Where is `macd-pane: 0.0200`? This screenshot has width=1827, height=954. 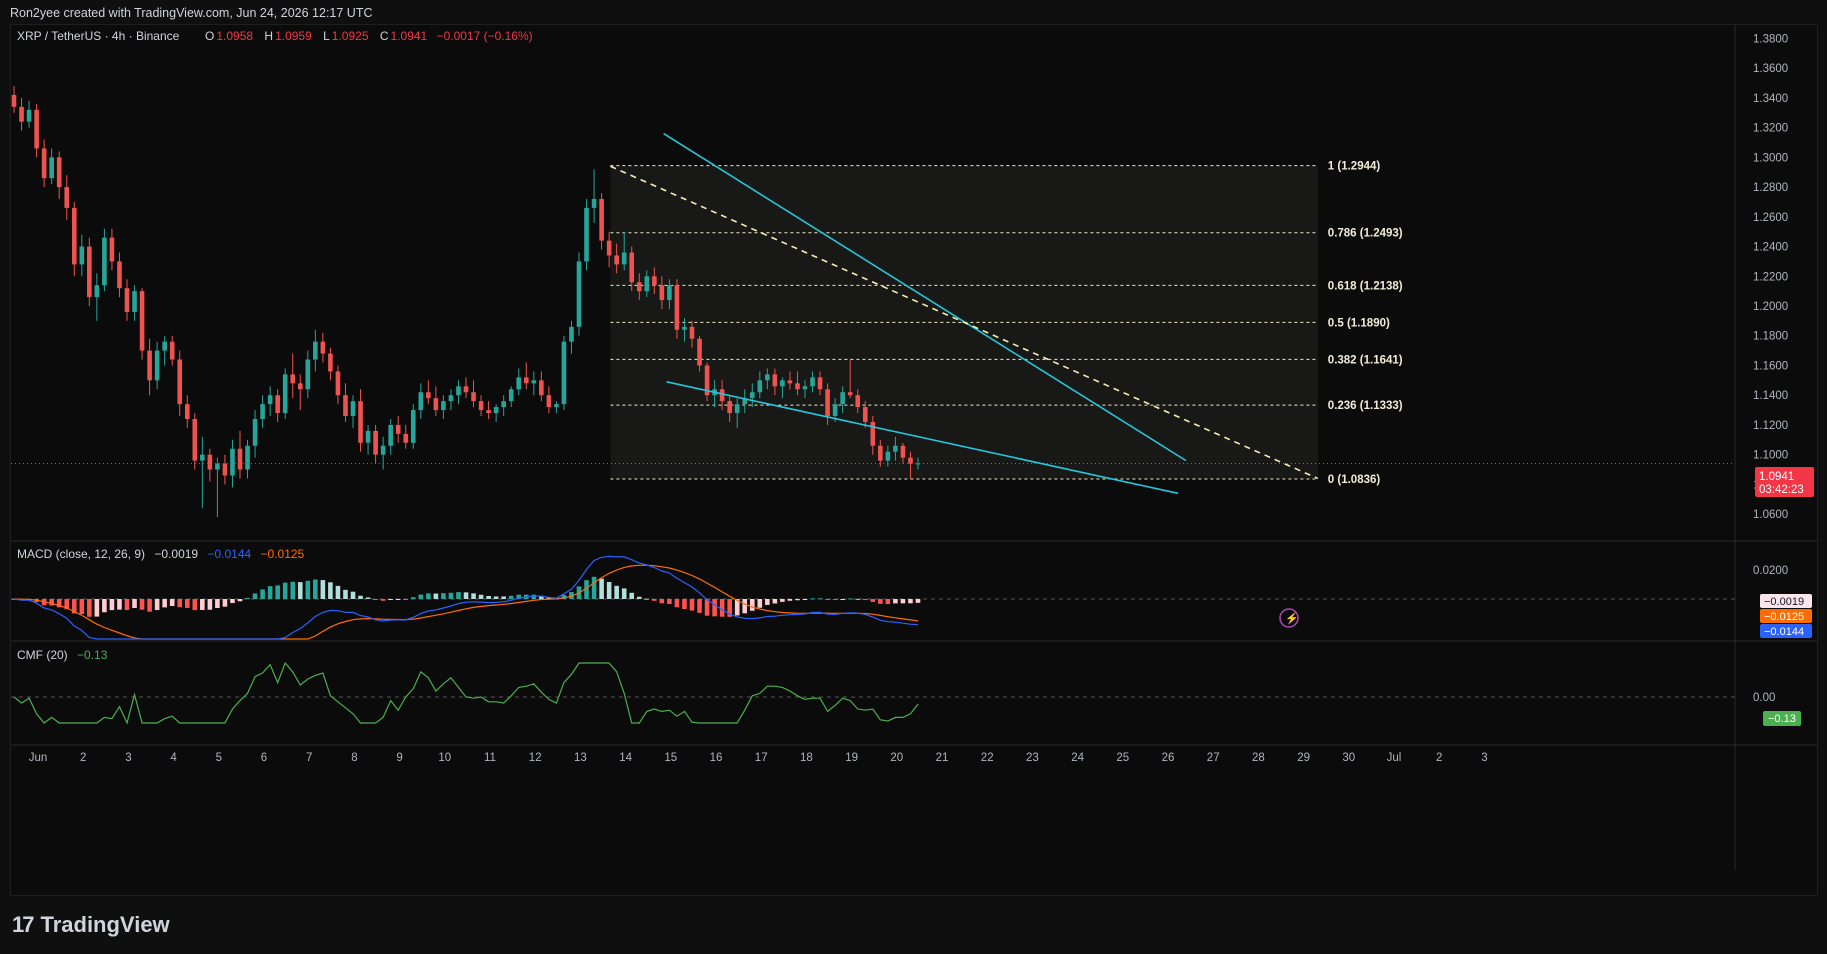 macd-pane: 0.0200 is located at coordinates (899, 597).